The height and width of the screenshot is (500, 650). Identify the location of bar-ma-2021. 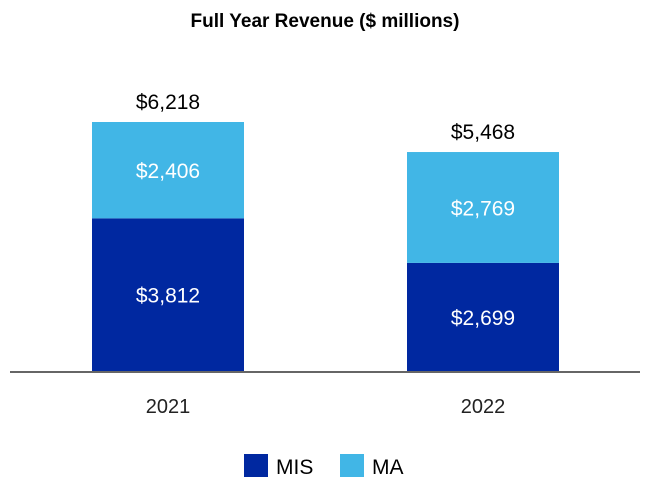
(168, 170).